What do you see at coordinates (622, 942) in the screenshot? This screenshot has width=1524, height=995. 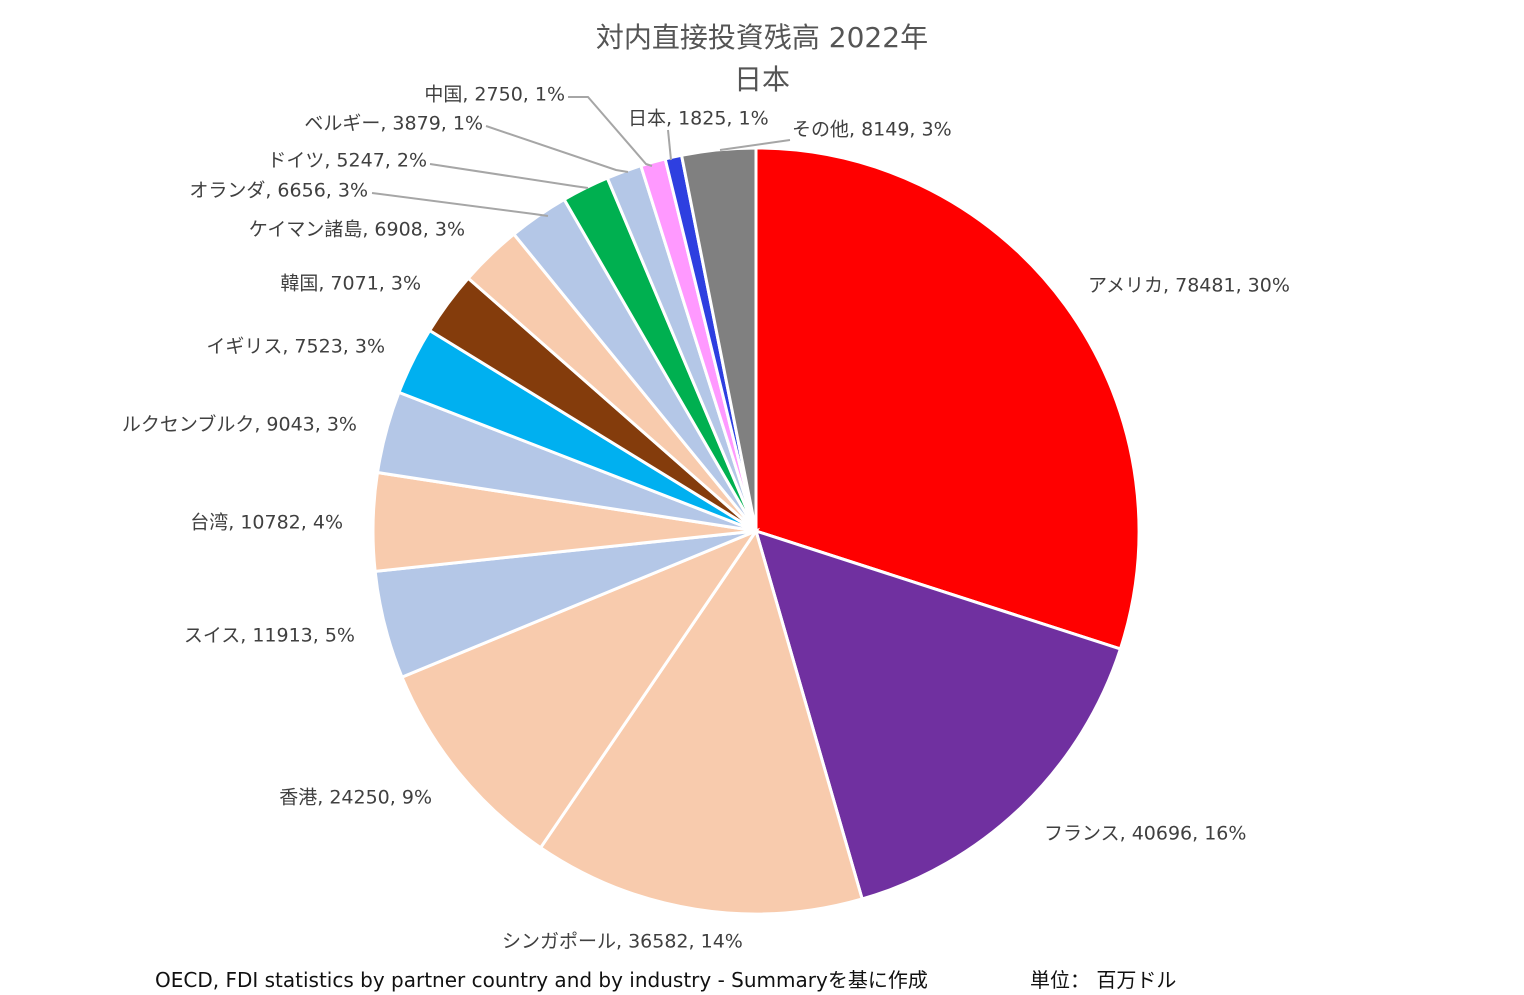 I see `data-label-2: シンガポール, 36582, 14%` at bounding box center [622, 942].